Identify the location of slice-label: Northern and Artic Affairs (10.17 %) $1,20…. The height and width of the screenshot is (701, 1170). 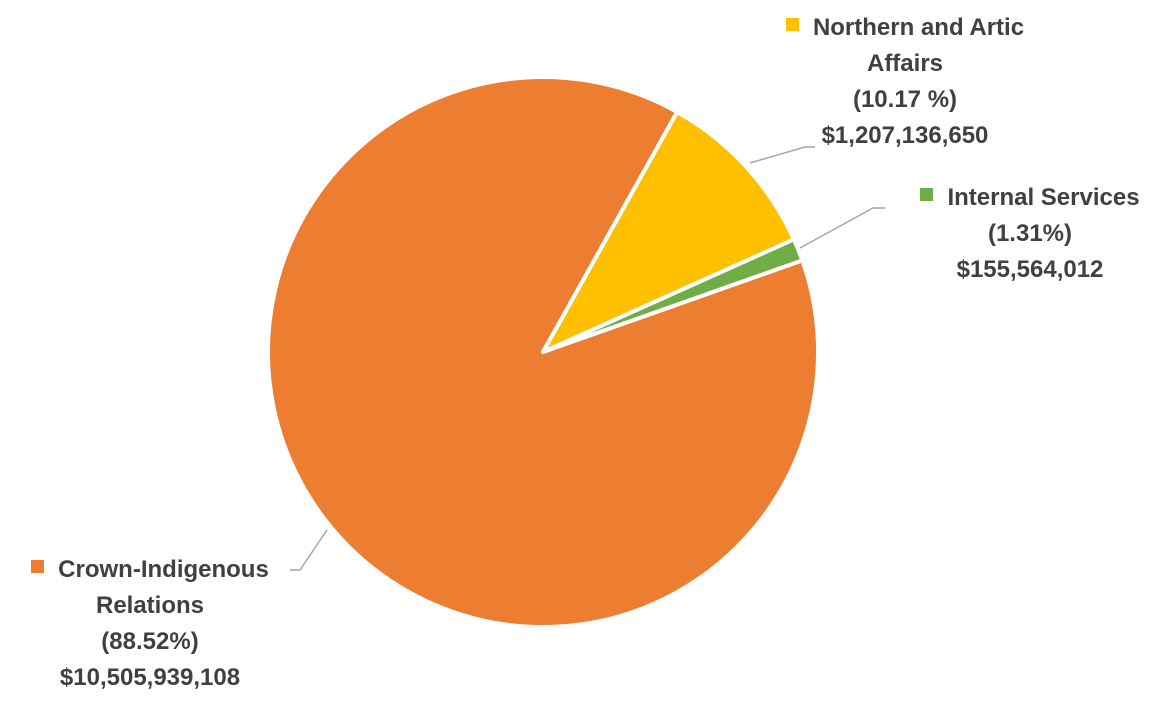
(905, 82).